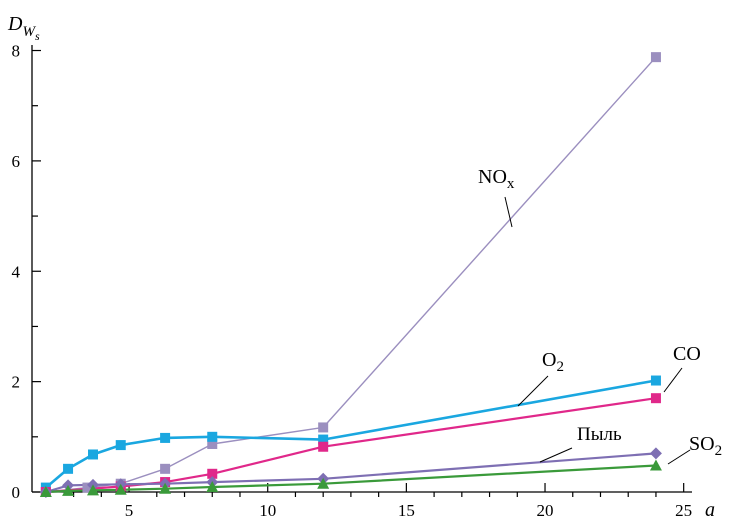 The image size is (734, 531). What do you see at coordinates (599, 434) in the screenshot?
I see `series-label-dust: Пыль` at bounding box center [599, 434].